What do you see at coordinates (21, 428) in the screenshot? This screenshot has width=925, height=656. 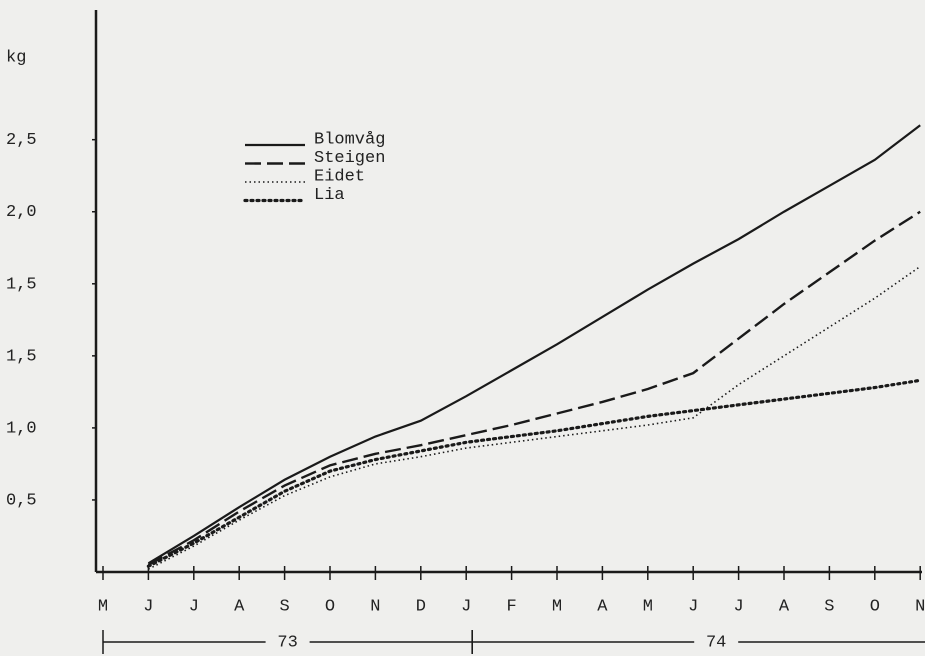 I see `y-tick-label: 1,0` at bounding box center [21, 428].